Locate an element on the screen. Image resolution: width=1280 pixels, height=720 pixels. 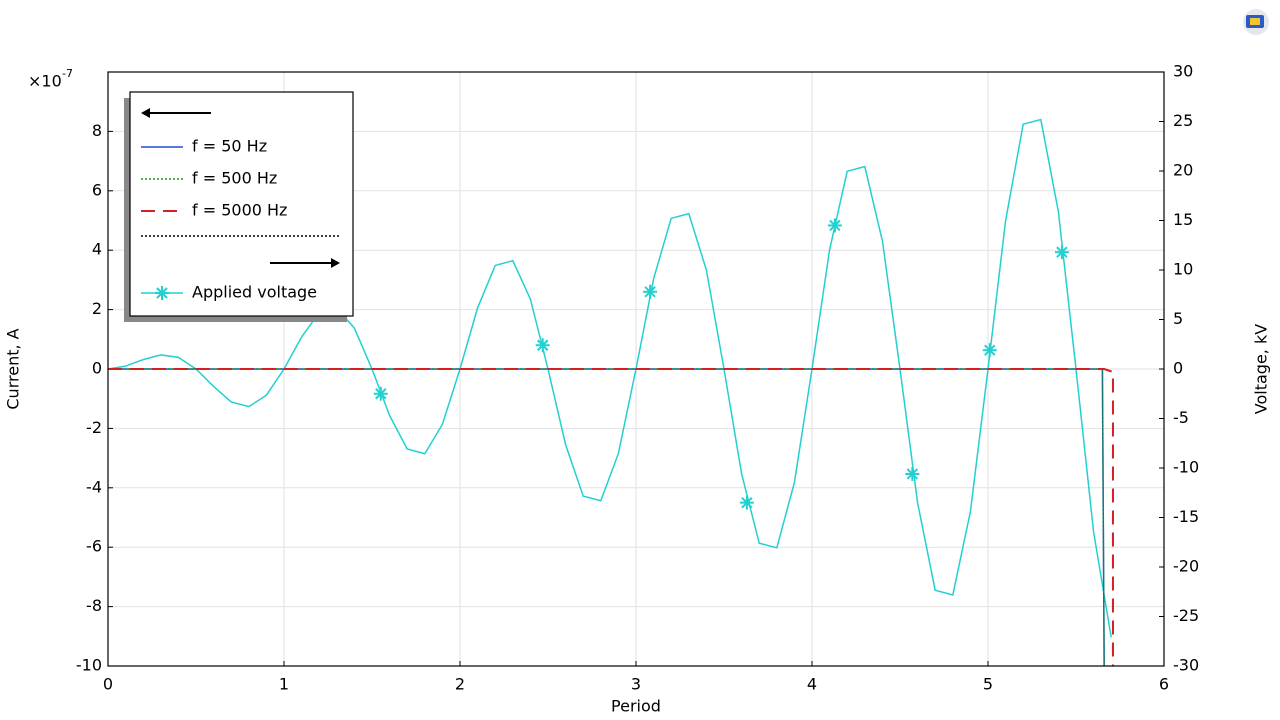
y2-tick-label: 20 is located at coordinates (1183, 170).